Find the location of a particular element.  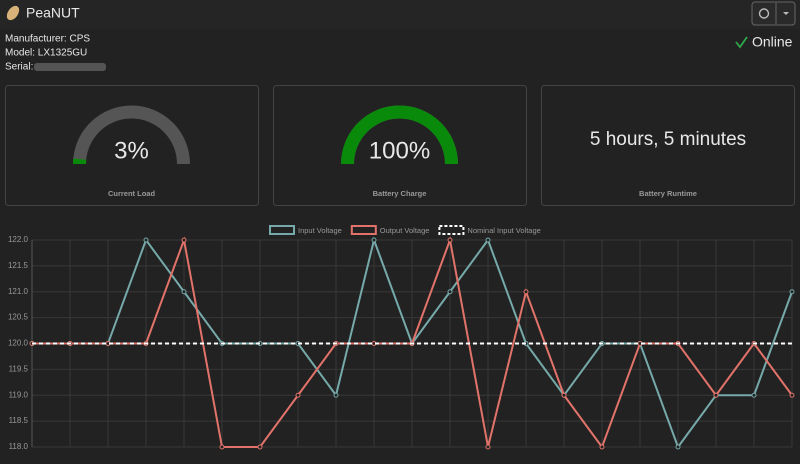

y-tick-label: 120.0 is located at coordinates (18, 343).